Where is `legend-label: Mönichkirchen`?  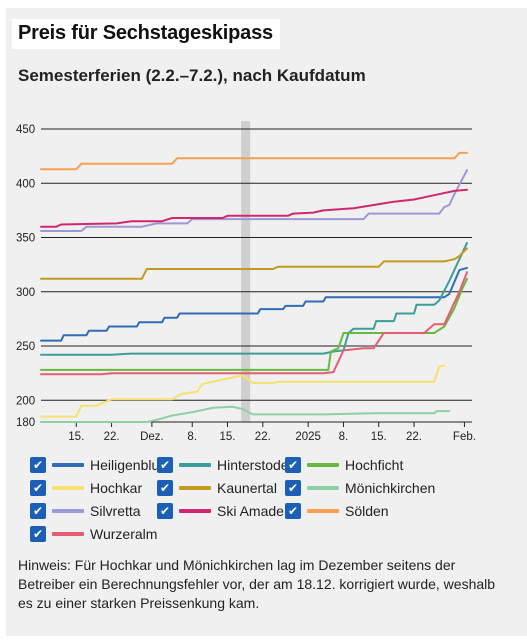 legend-label: Mönichkirchen is located at coordinates (390, 488).